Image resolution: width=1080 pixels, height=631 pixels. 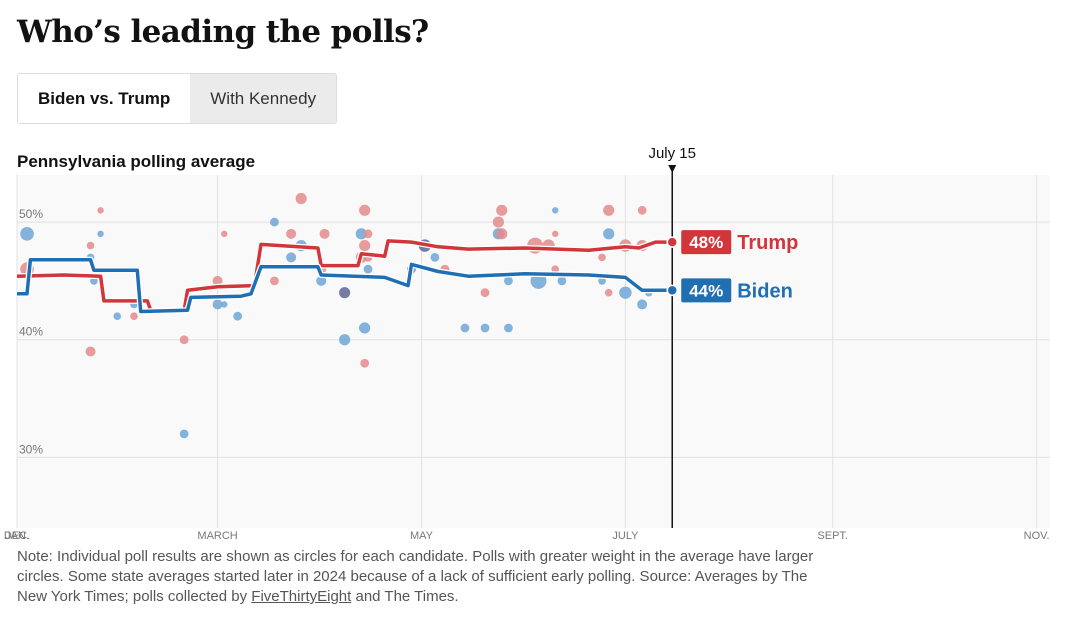 I want to click on trump-name-label: Trump, so click(x=767, y=243).